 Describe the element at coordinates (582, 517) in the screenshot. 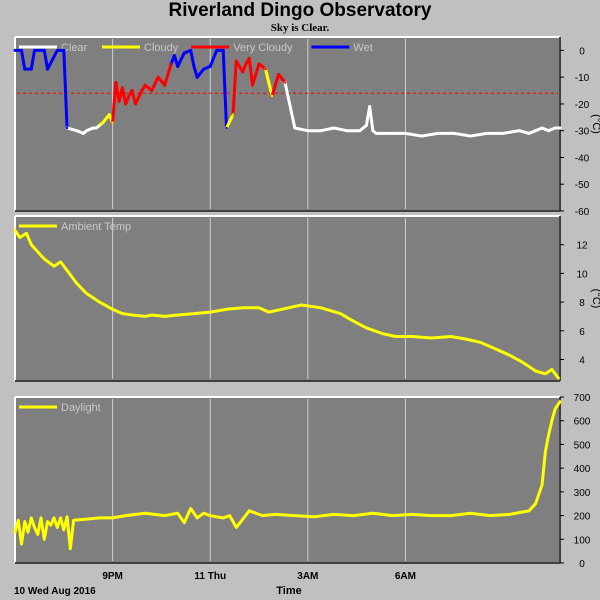

I see `daylight-ytick-label: 200` at that location.